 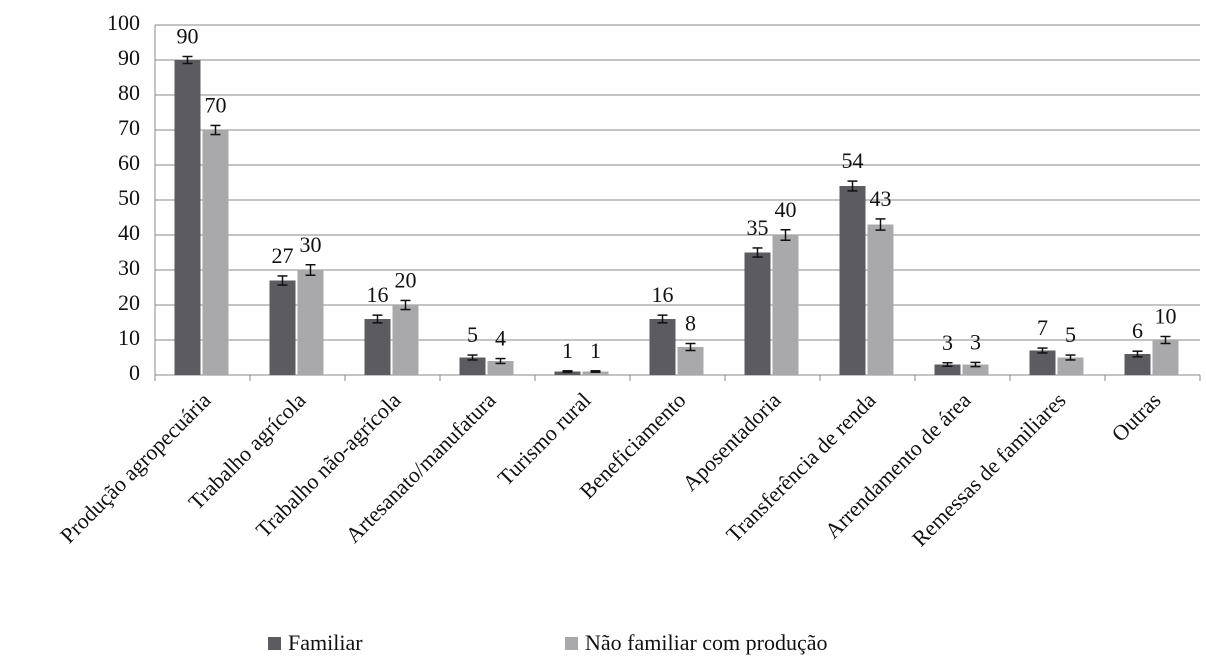 I want to click on y-tick-label: 10, so click(x=129, y=337).